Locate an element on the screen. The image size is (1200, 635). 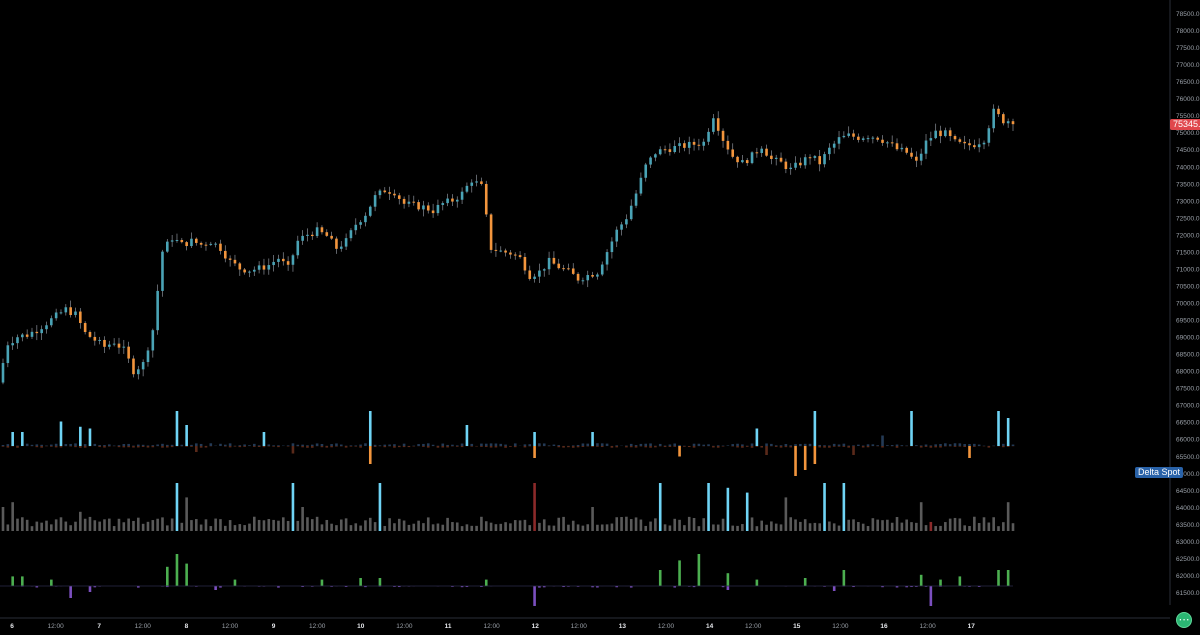
oscillator-negative-bar is located at coordinates (70, 592).